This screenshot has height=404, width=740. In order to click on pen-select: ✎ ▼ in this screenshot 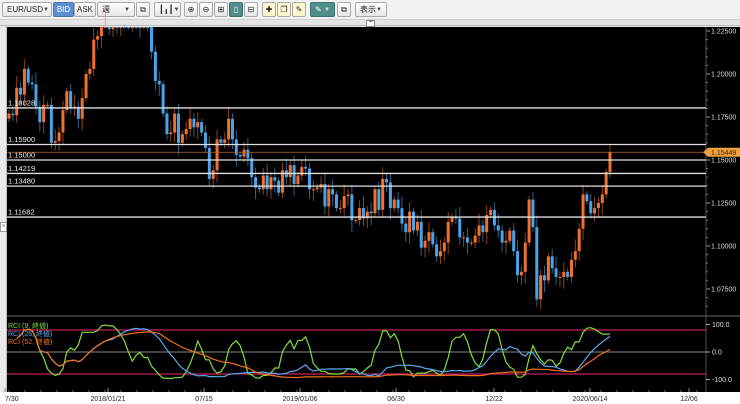, I will do `click(322, 9)`.